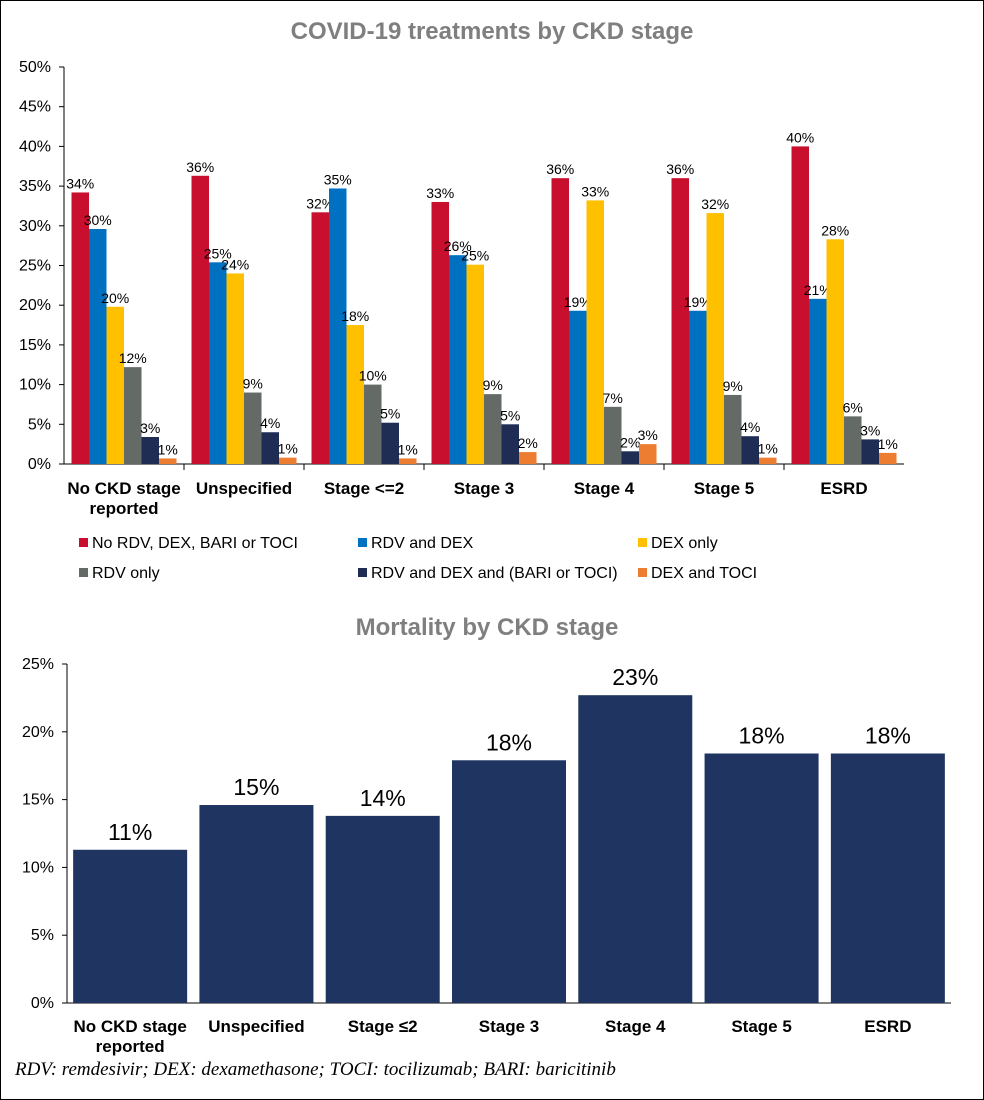 The height and width of the screenshot is (1100, 984). Describe the element at coordinates (80, 183) in the screenshot. I see `data-label: 34%` at that location.